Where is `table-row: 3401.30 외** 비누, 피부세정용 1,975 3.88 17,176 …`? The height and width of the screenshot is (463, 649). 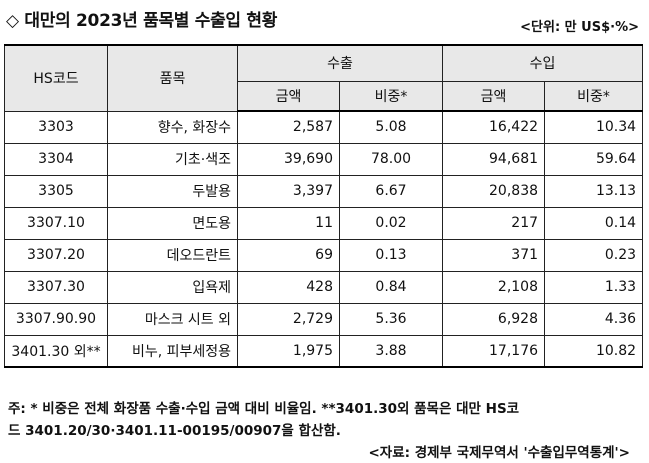
table-row: 3401.30 외** 비누, 피부세정용 1,975 3.88 17,176 … is located at coordinates (324, 351).